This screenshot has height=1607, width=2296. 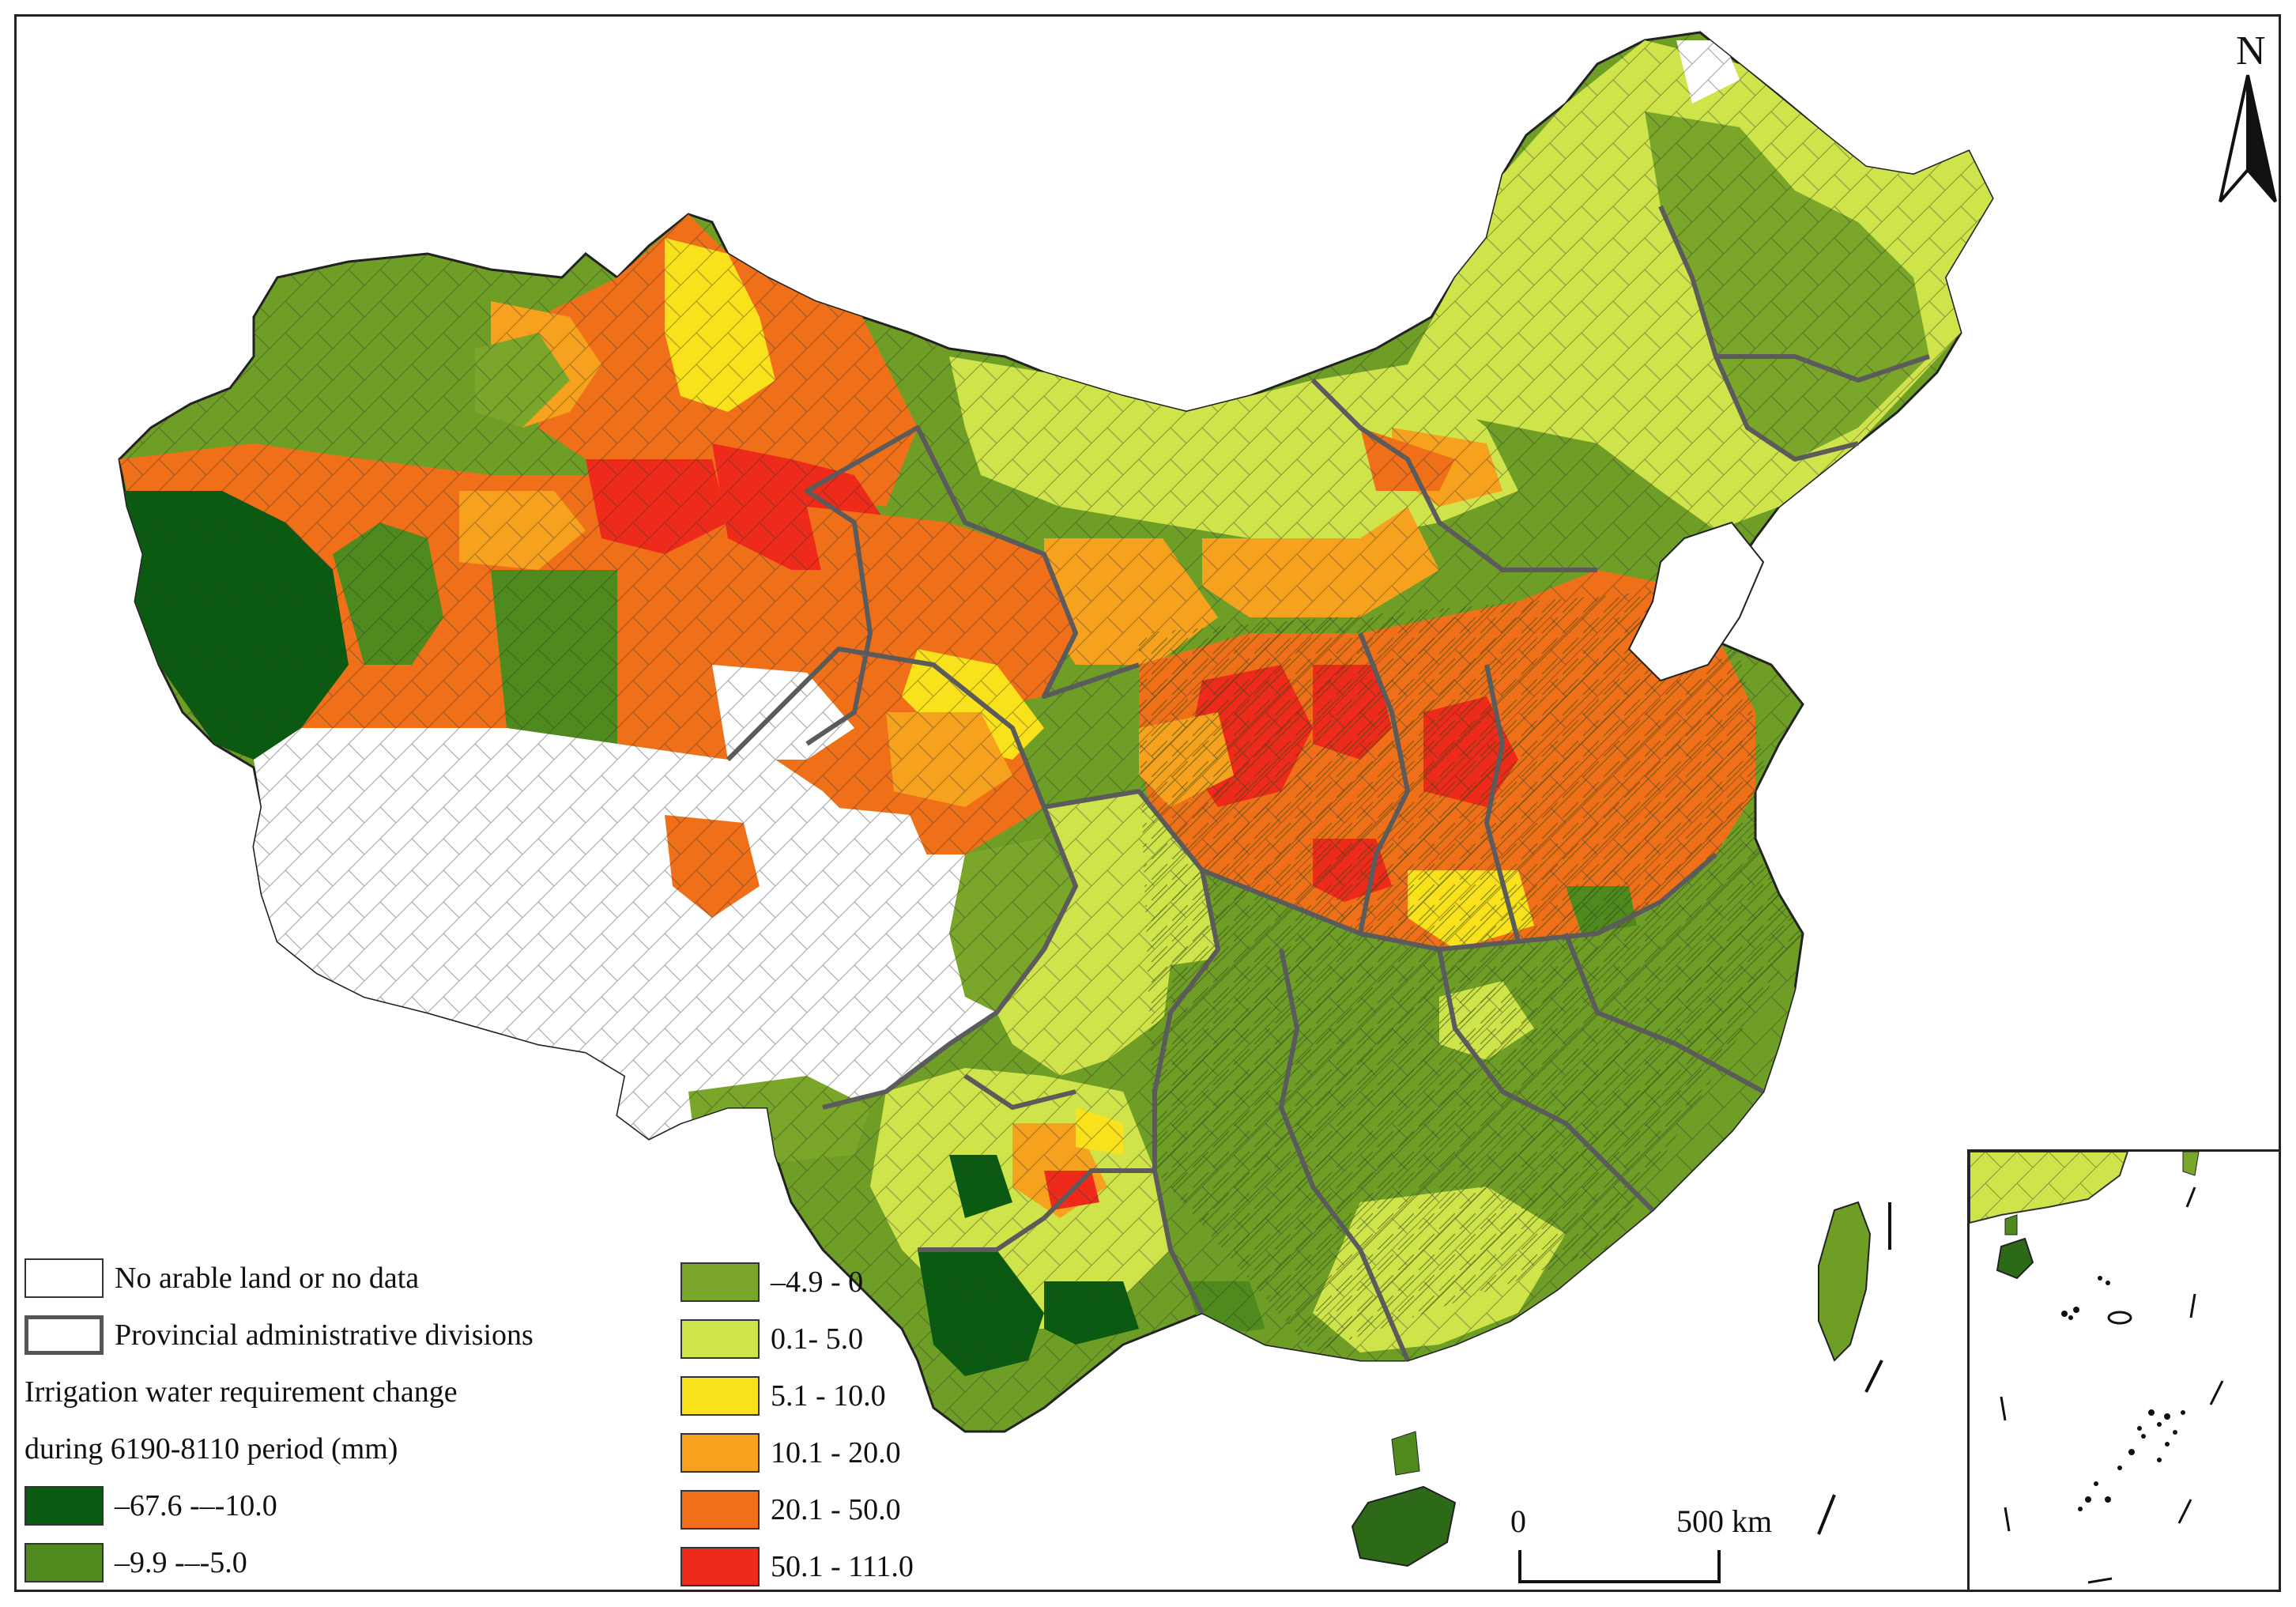 I want to click on legend-no-data: No arable land or no data, so click(x=349, y=1278).